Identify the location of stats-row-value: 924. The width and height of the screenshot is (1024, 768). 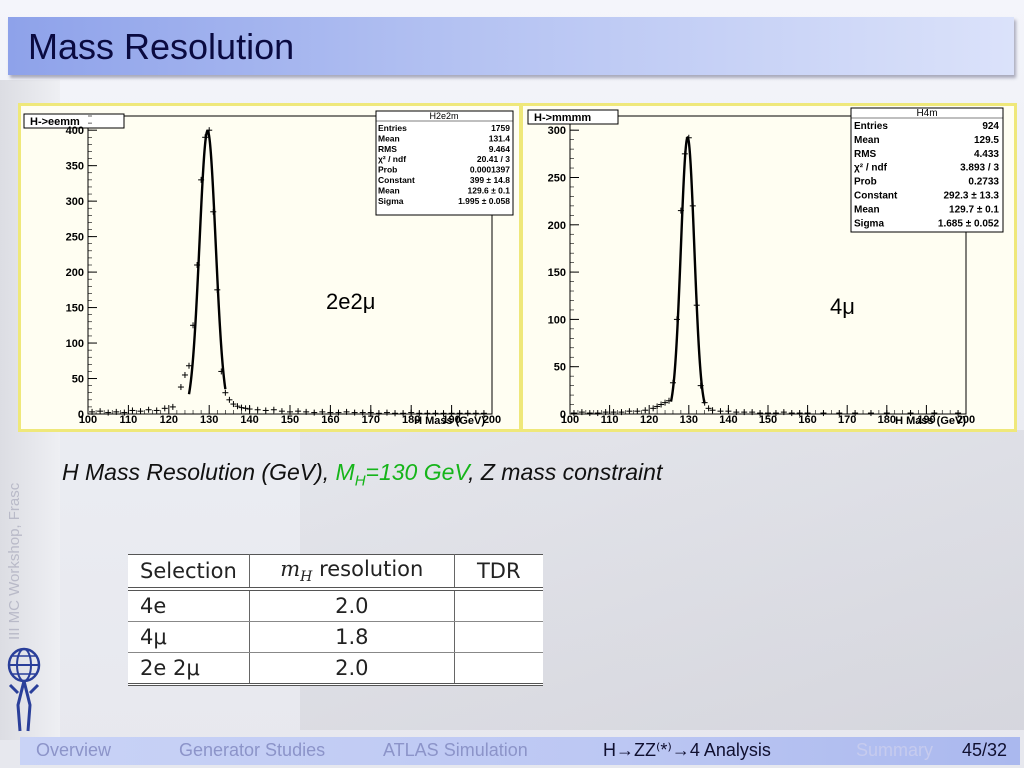
(990, 126).